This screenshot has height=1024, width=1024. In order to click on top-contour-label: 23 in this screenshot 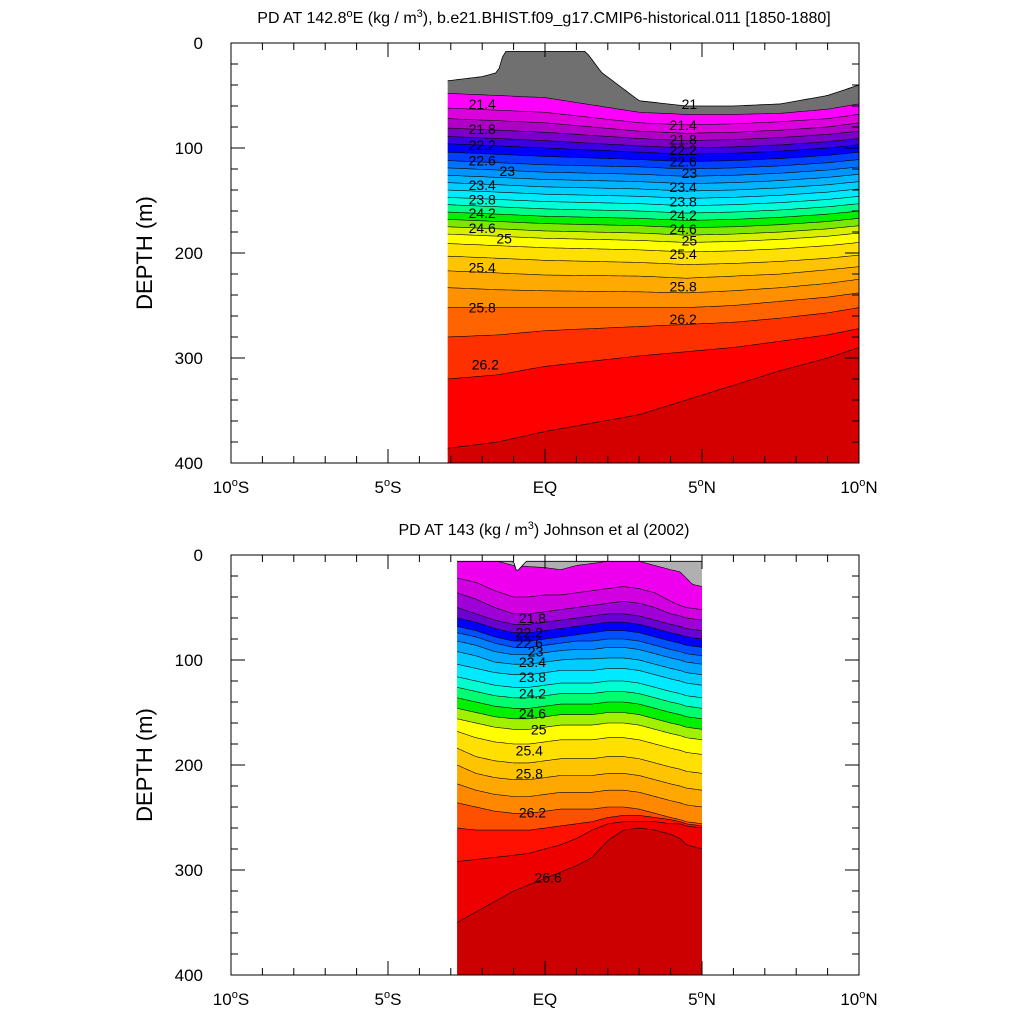, I will do `click(690, 173)`.